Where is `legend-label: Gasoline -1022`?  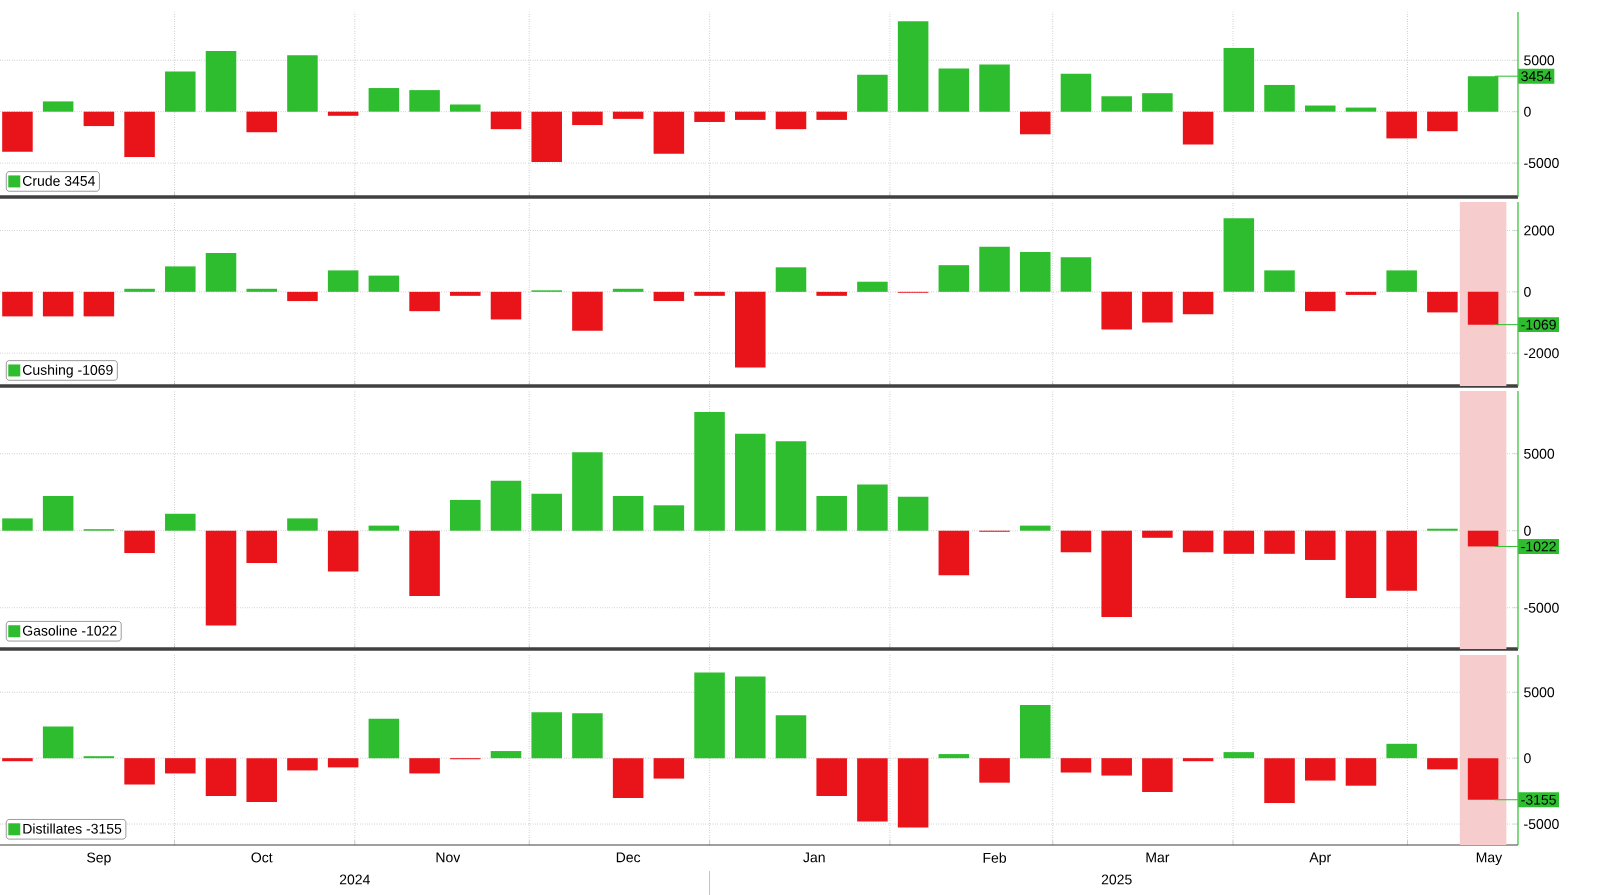
legend-label: Gasoline -1022 is located at coordinates (69, 630).